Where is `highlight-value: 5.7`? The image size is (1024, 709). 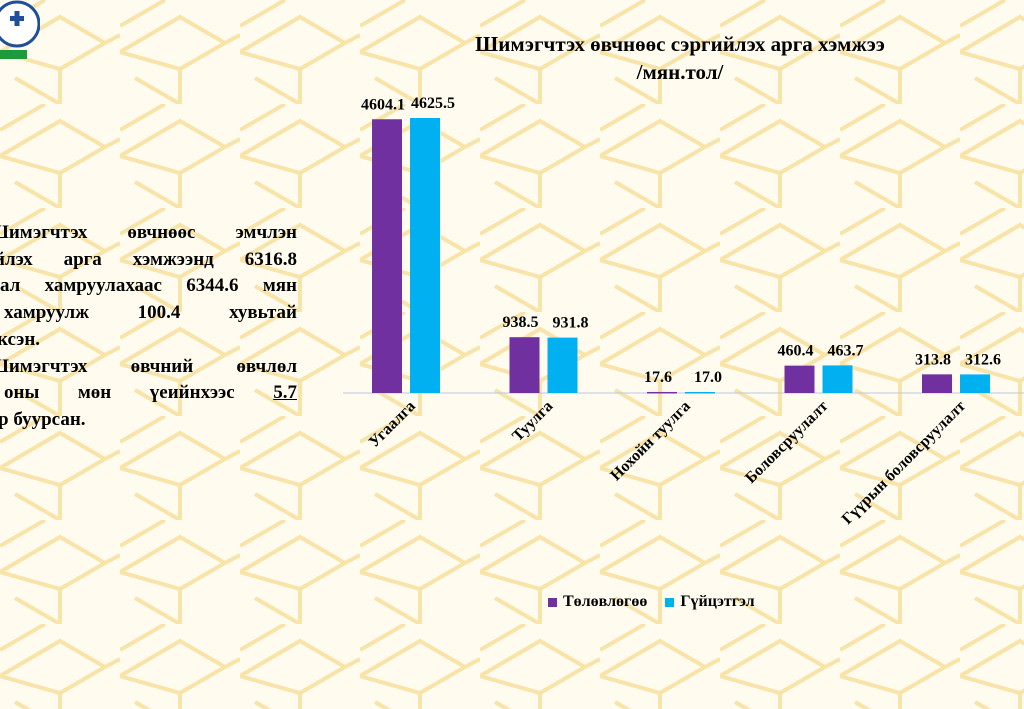 highlight-value: 5.7 is located at coordinates (285, 393).